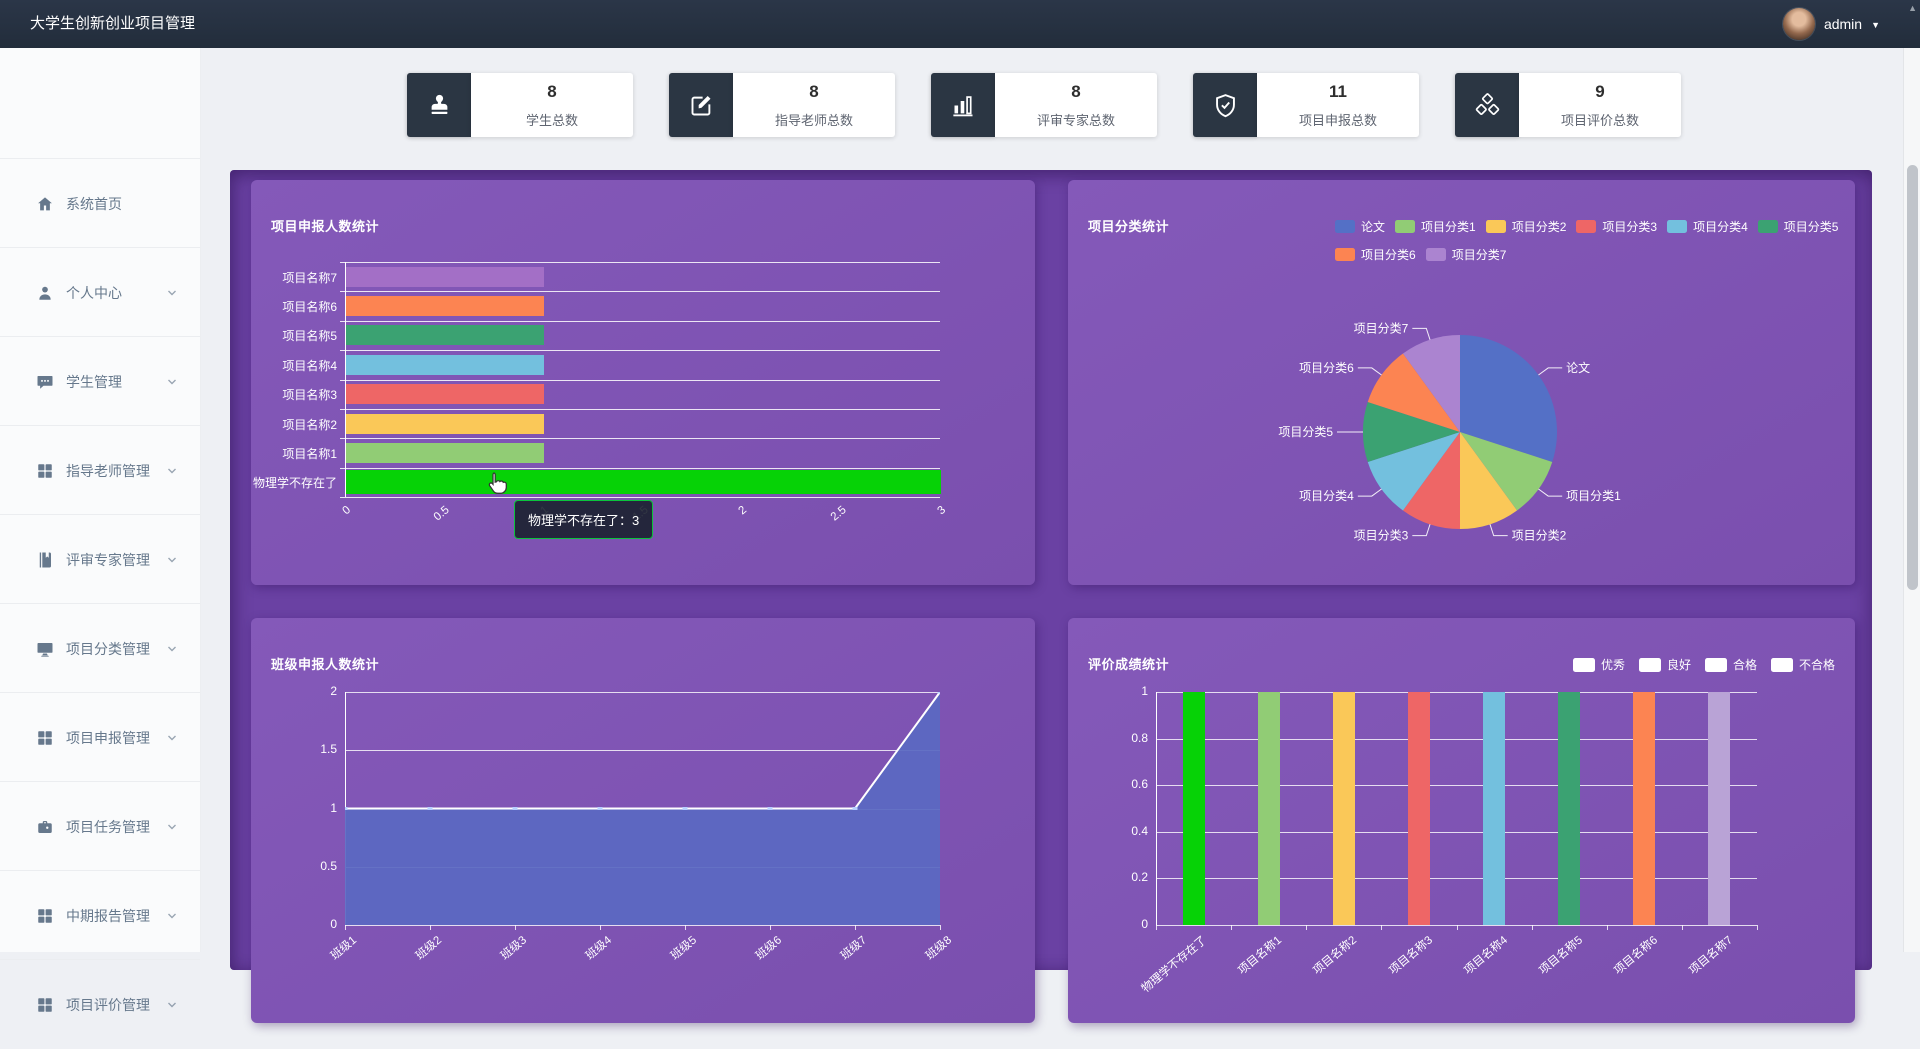  I want to click on legend-item-项目分类3: 项目分类3, so click(1616, 226).